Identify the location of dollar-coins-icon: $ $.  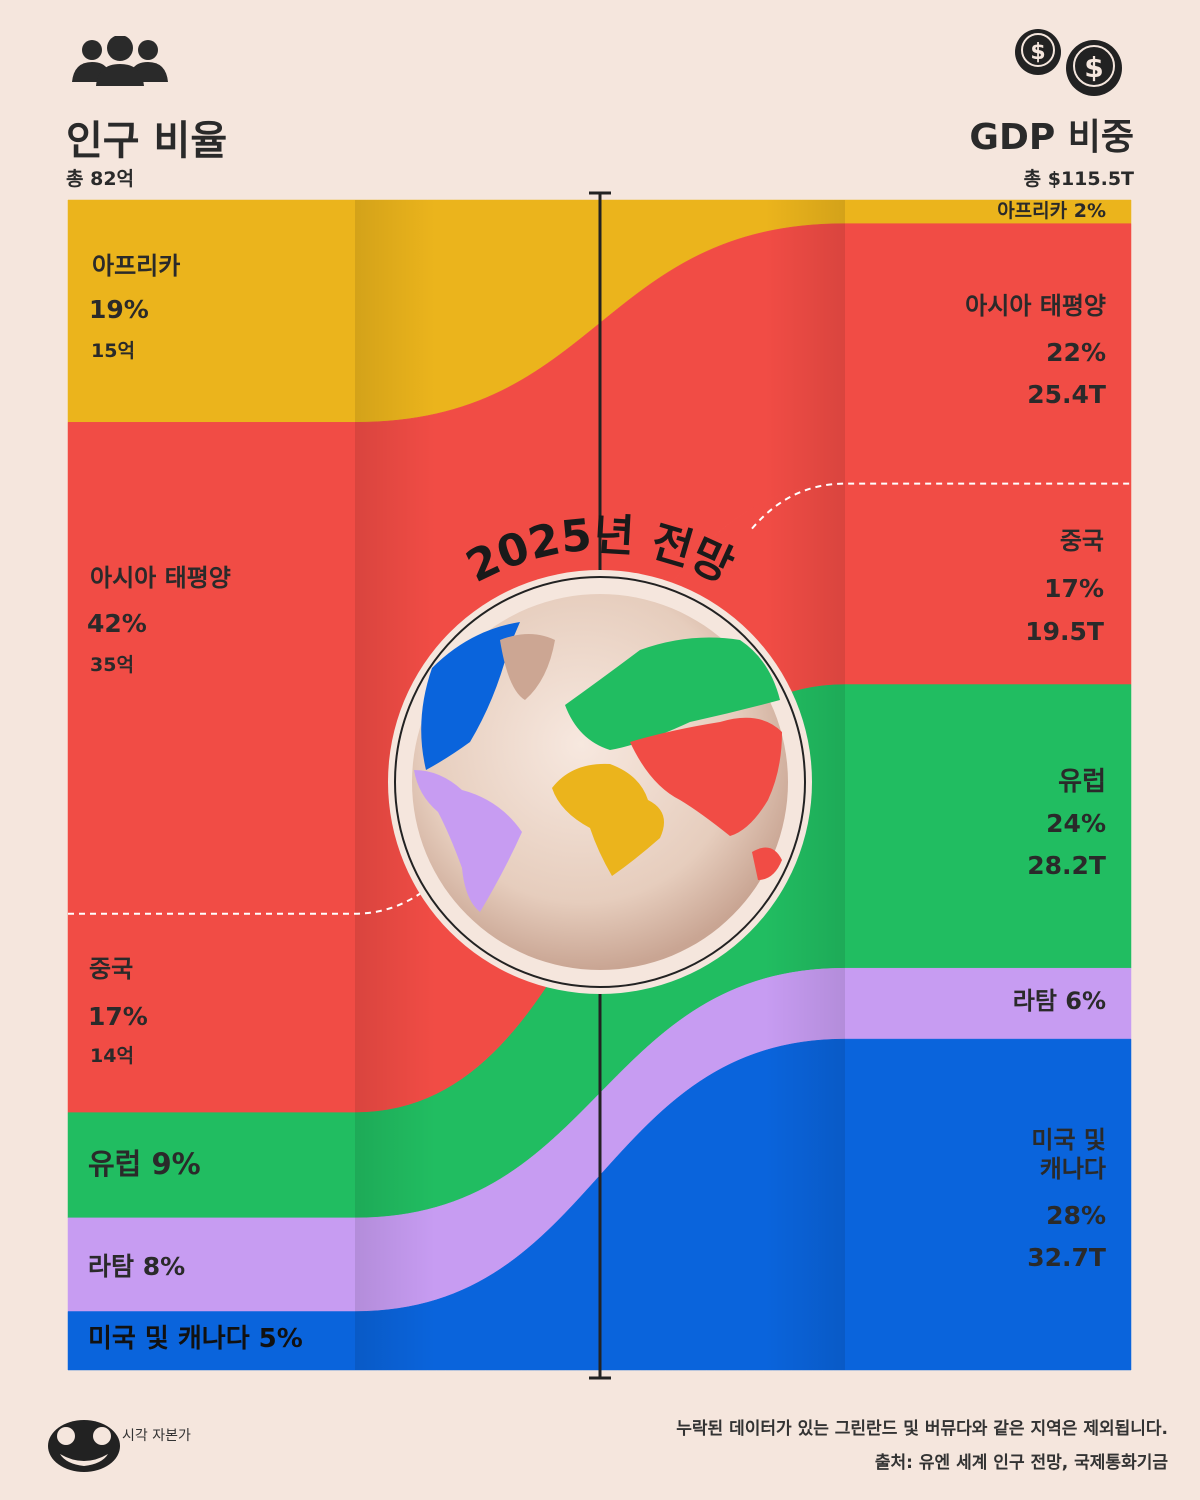
(1070, 64).